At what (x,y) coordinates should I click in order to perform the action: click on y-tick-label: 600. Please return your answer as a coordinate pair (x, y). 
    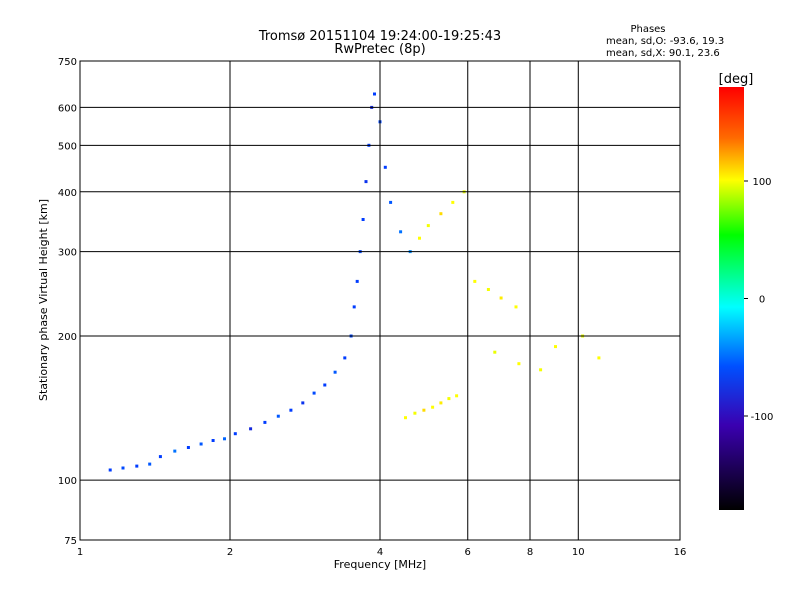
    Looking at the image, I should click on (67, 108).